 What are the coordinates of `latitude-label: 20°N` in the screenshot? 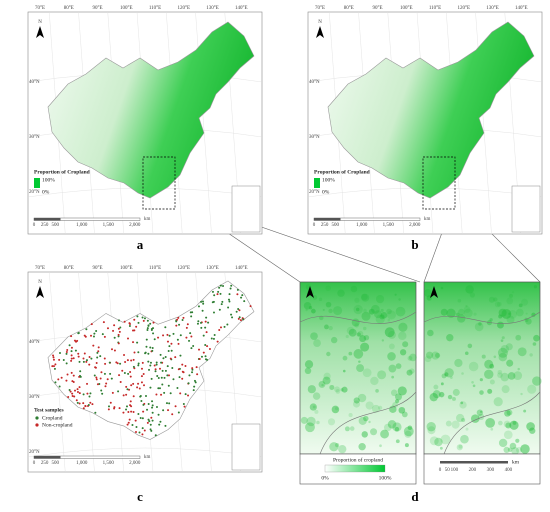 It's located at (314, 192).